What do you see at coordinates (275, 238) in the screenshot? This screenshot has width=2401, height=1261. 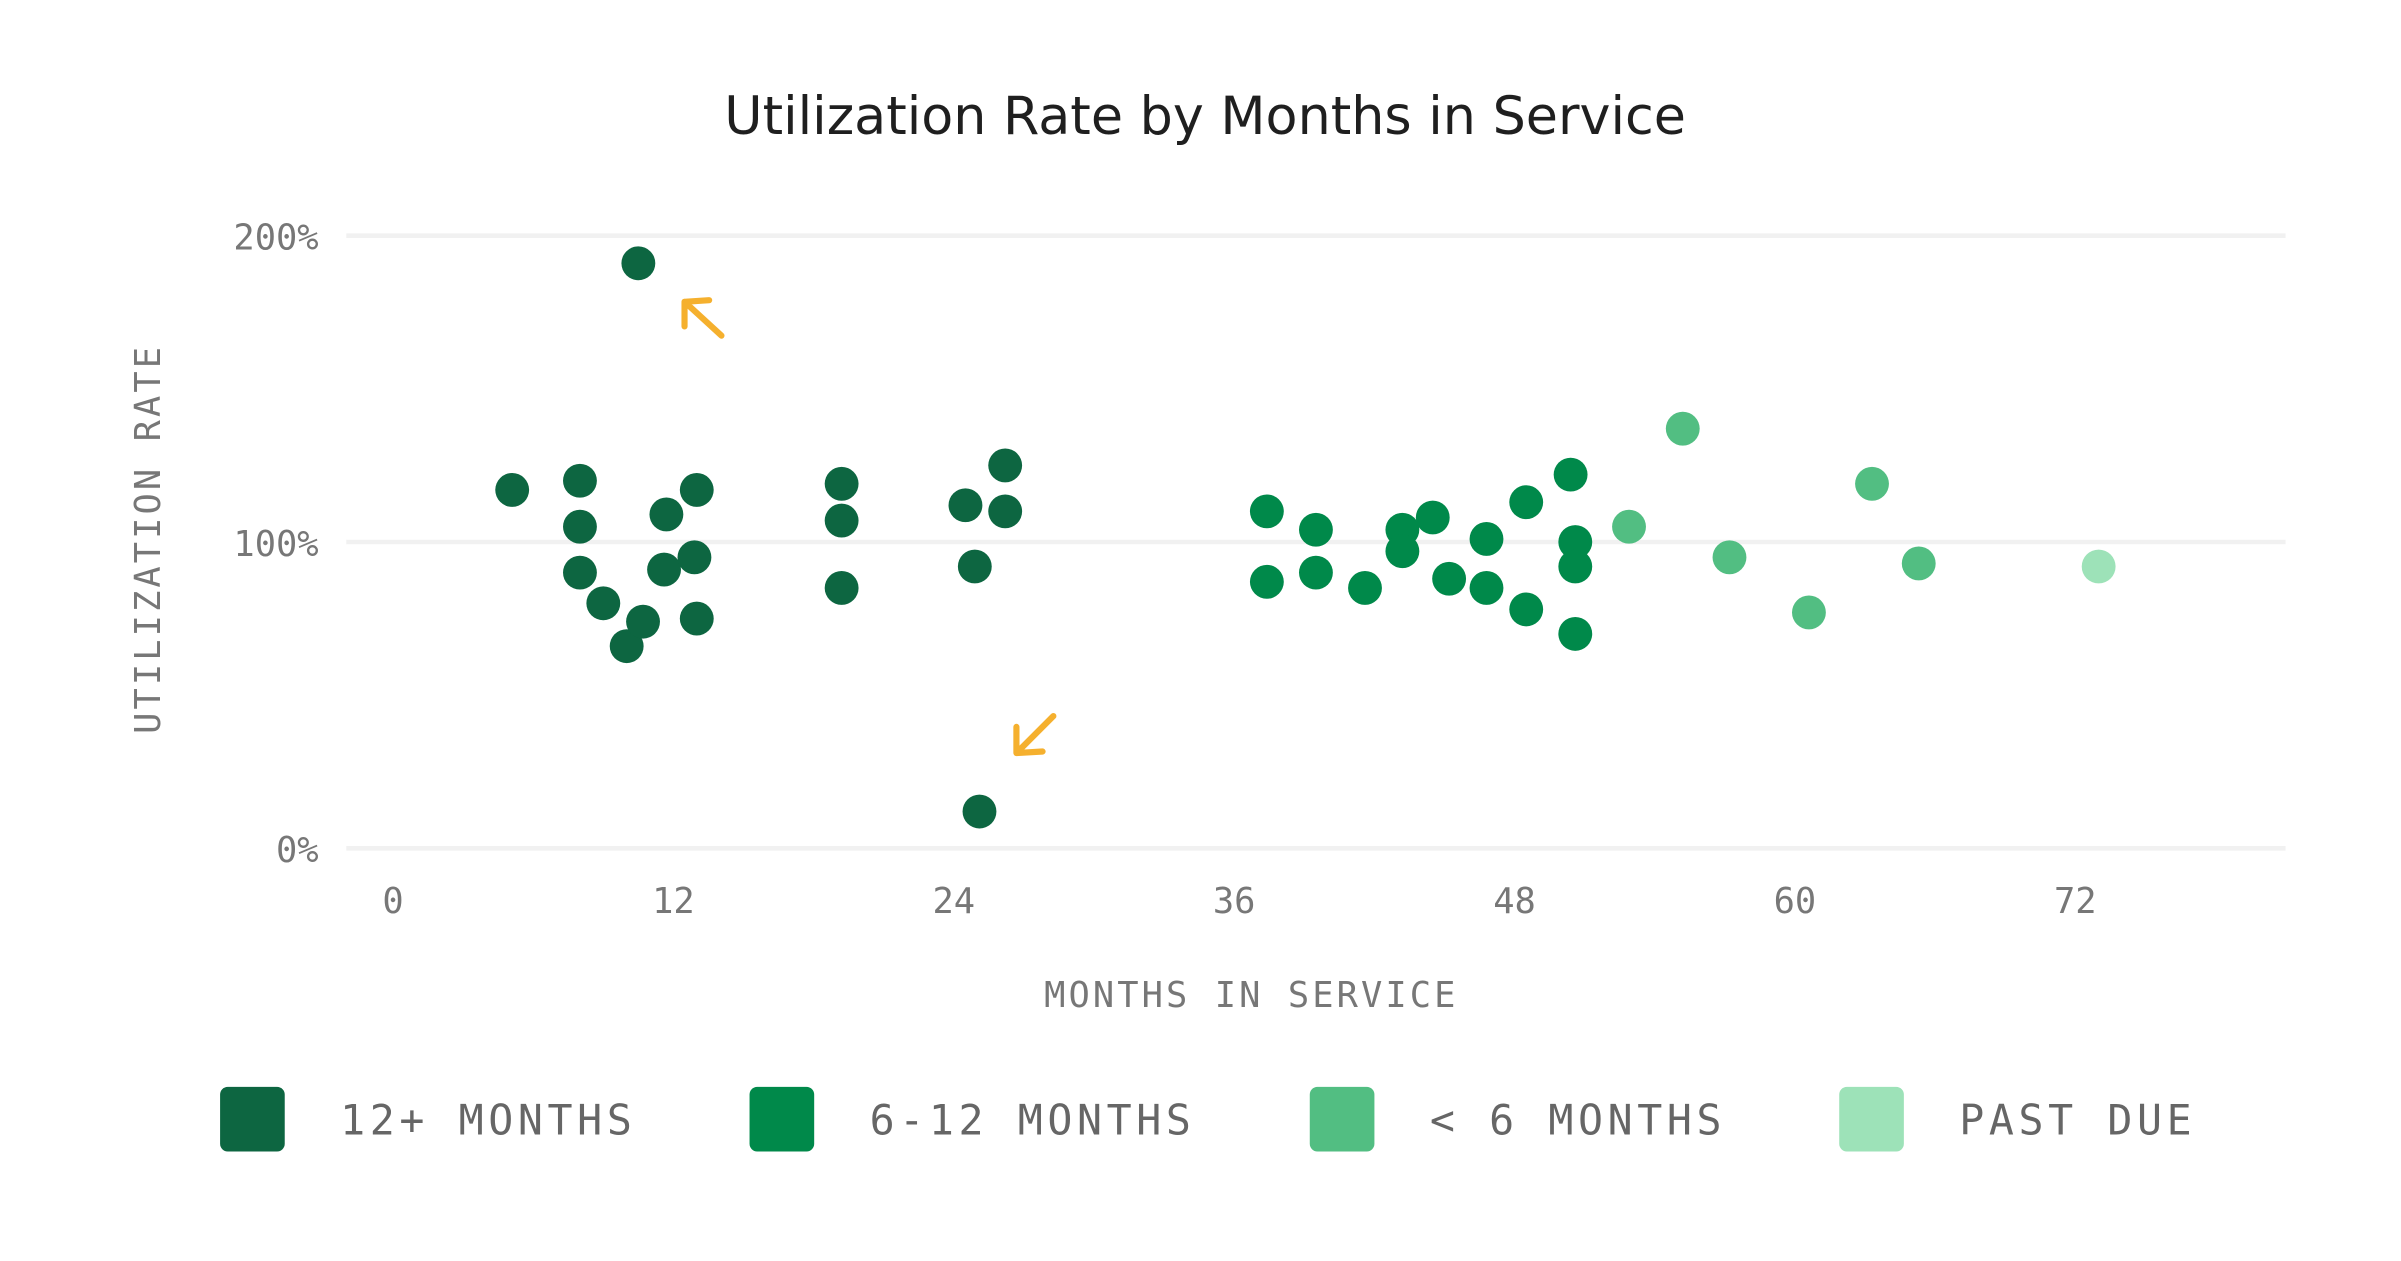 I see `y-tick-label: 200%` at bounding box center [275, 238].